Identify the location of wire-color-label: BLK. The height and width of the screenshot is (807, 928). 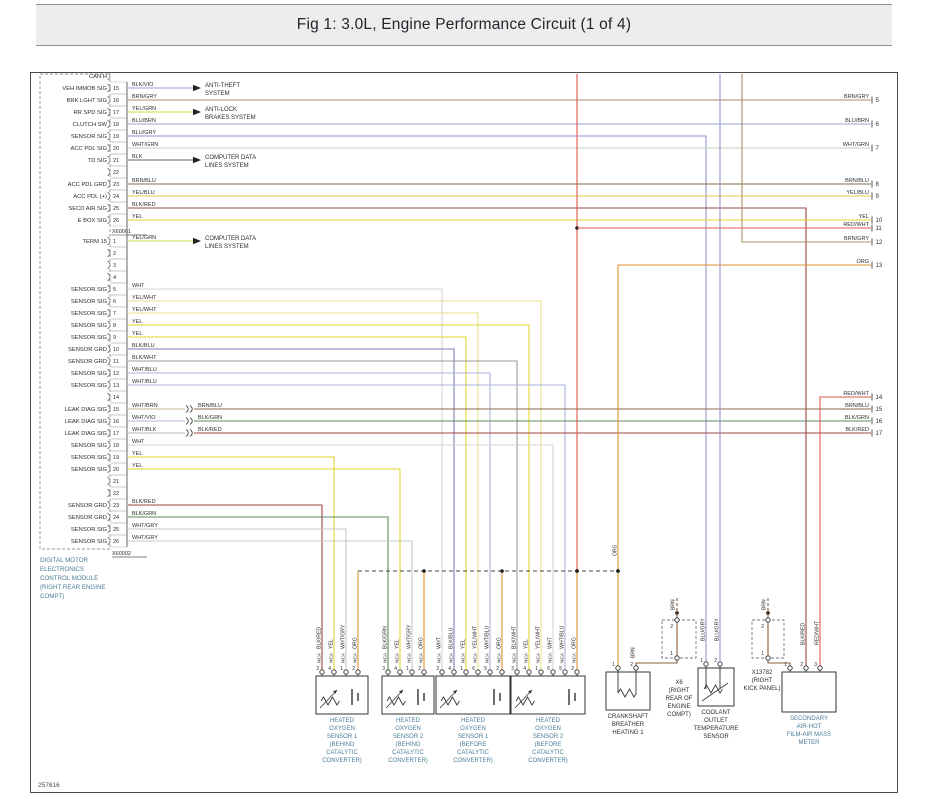
(137, 157).